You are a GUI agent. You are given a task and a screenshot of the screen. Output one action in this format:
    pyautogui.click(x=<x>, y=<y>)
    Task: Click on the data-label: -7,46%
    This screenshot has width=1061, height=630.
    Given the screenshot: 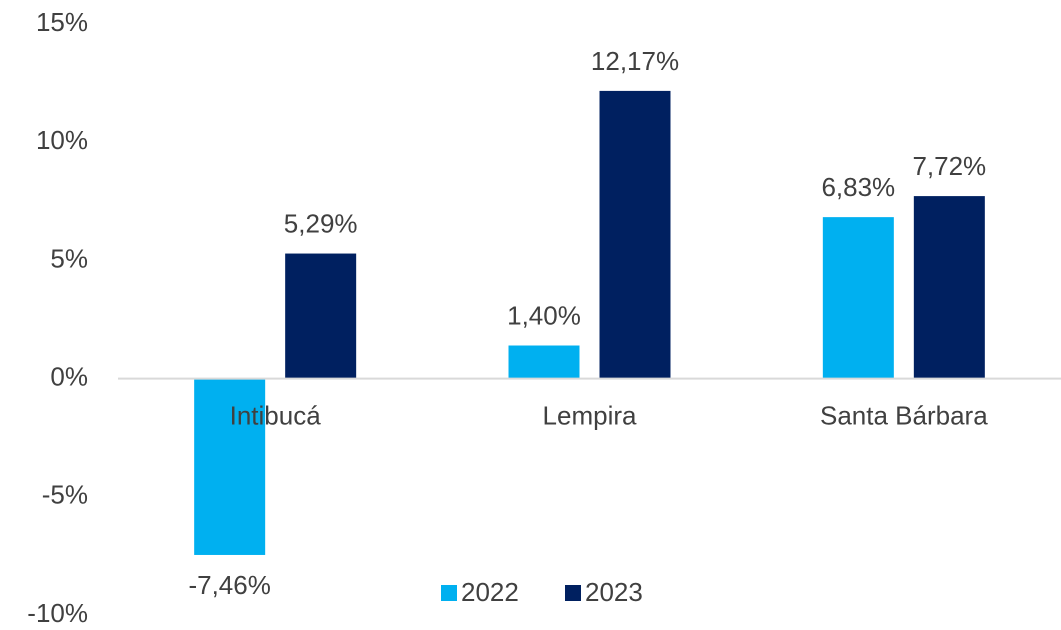 What is the action you would take?
    pyautogui.click(x=229, y=585)
    